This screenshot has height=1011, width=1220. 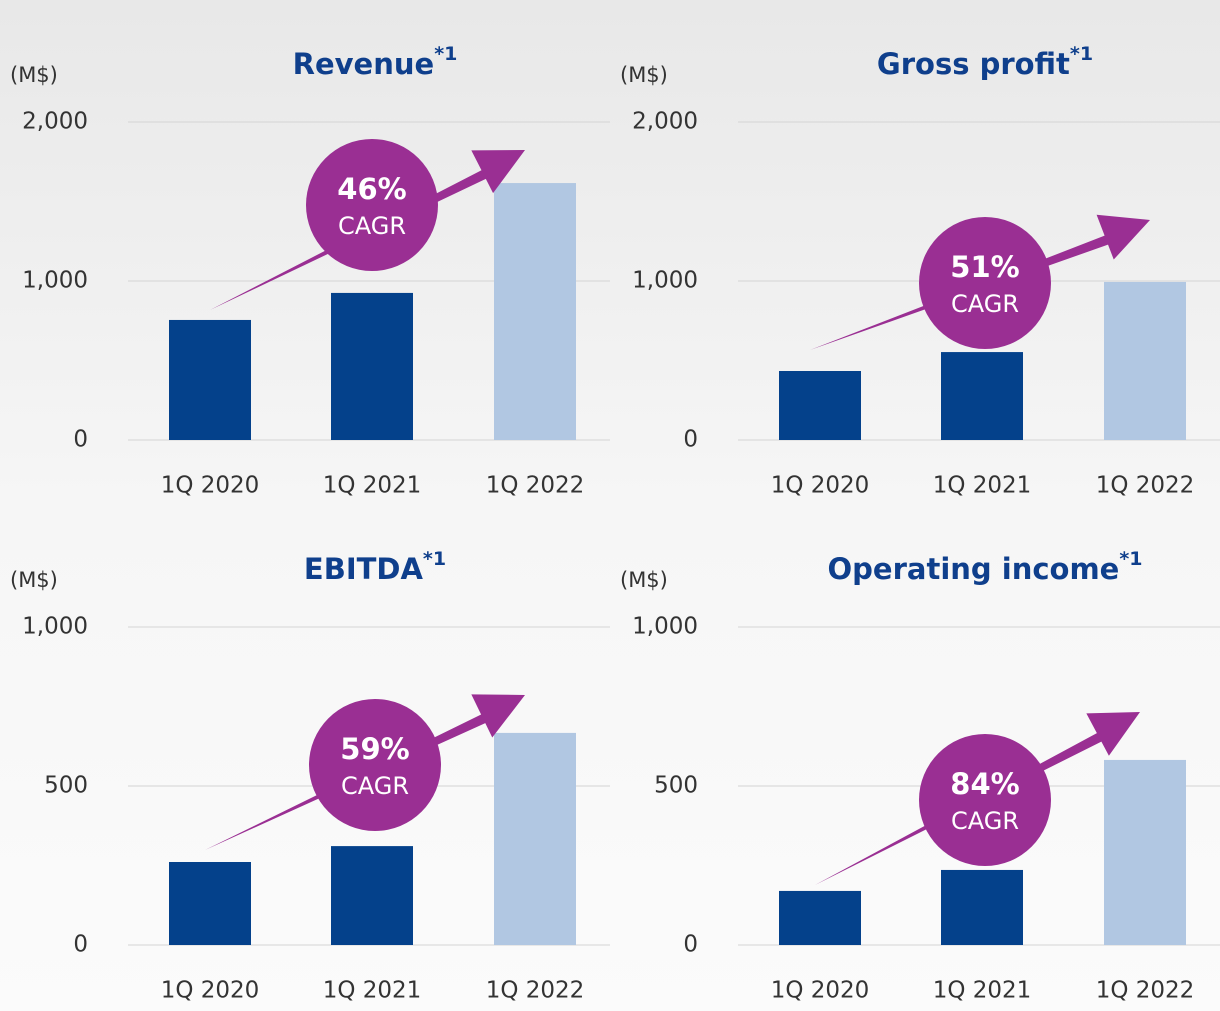 I want to click on chart-title: EBITDA*1, so click(x=375, y=567).